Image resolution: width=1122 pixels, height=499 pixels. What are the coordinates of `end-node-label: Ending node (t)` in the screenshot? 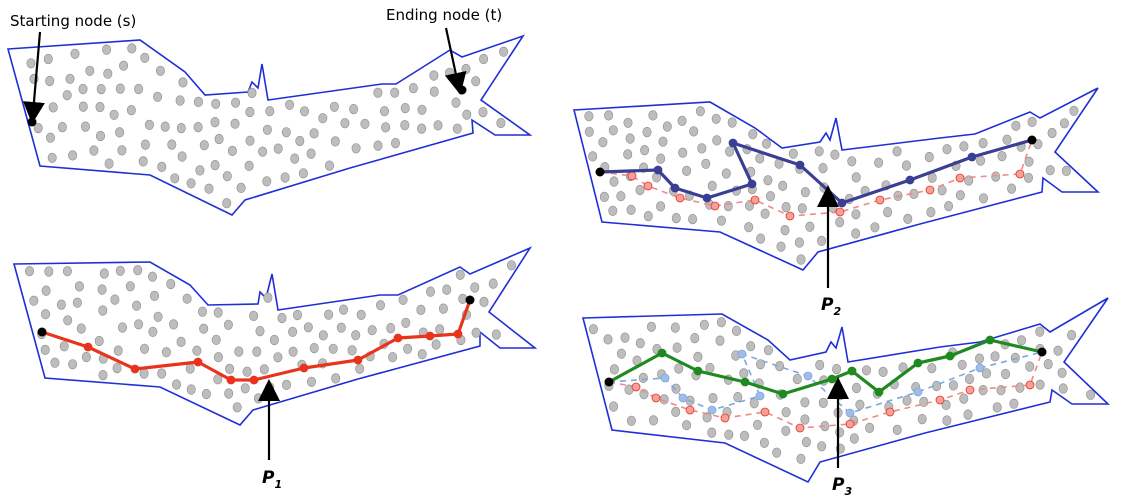 It's located at (444, 15).